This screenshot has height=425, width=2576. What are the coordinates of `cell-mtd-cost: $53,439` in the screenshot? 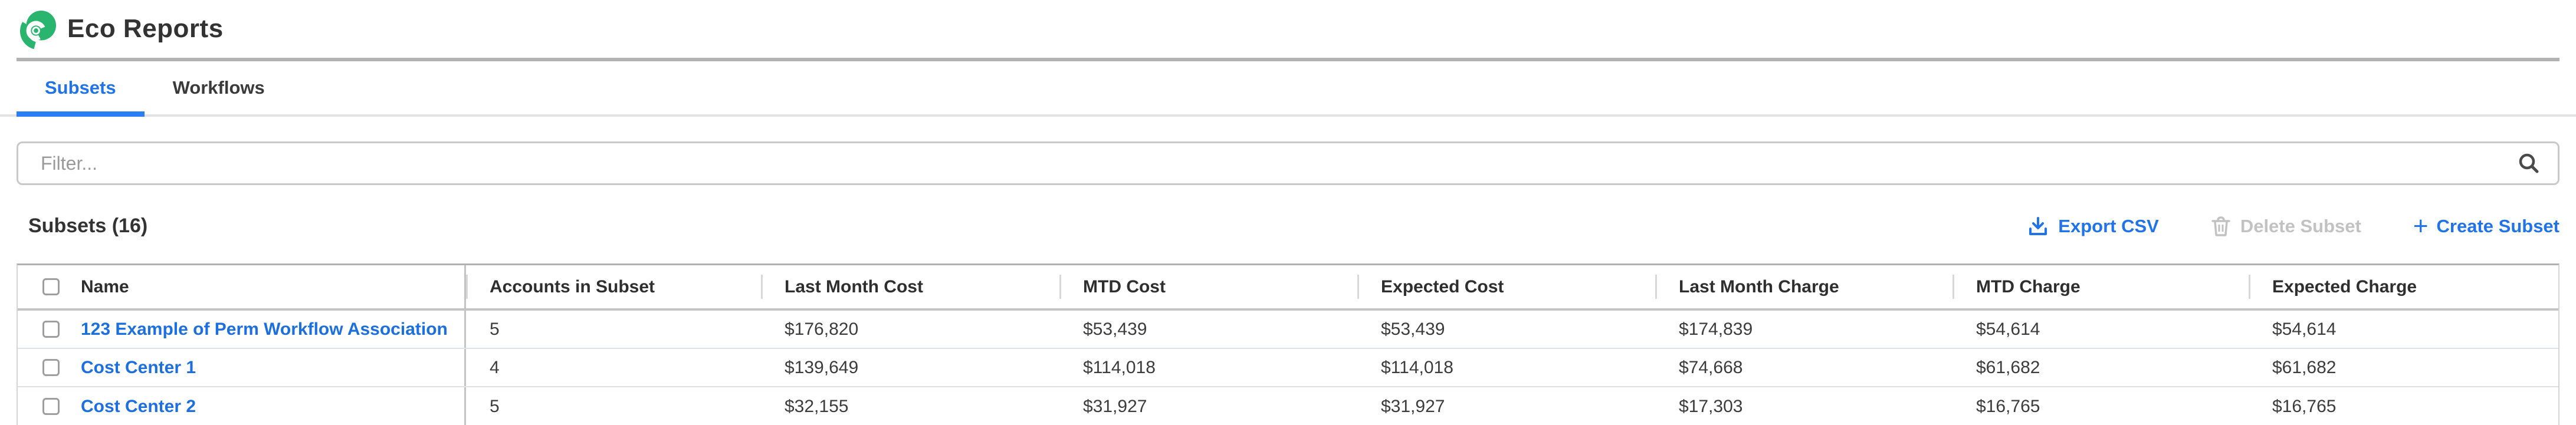 It's located at (1115, 329).